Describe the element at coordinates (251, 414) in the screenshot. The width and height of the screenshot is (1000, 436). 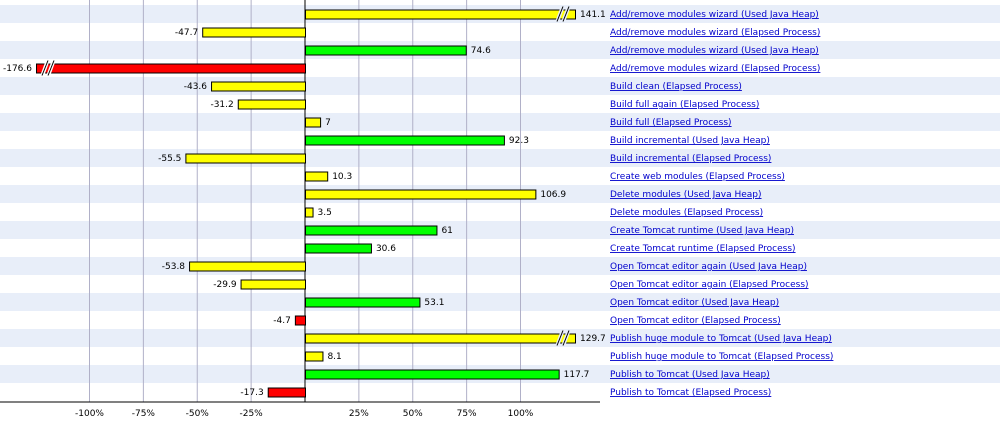
I see `x-tick-label: -25%` at that location.